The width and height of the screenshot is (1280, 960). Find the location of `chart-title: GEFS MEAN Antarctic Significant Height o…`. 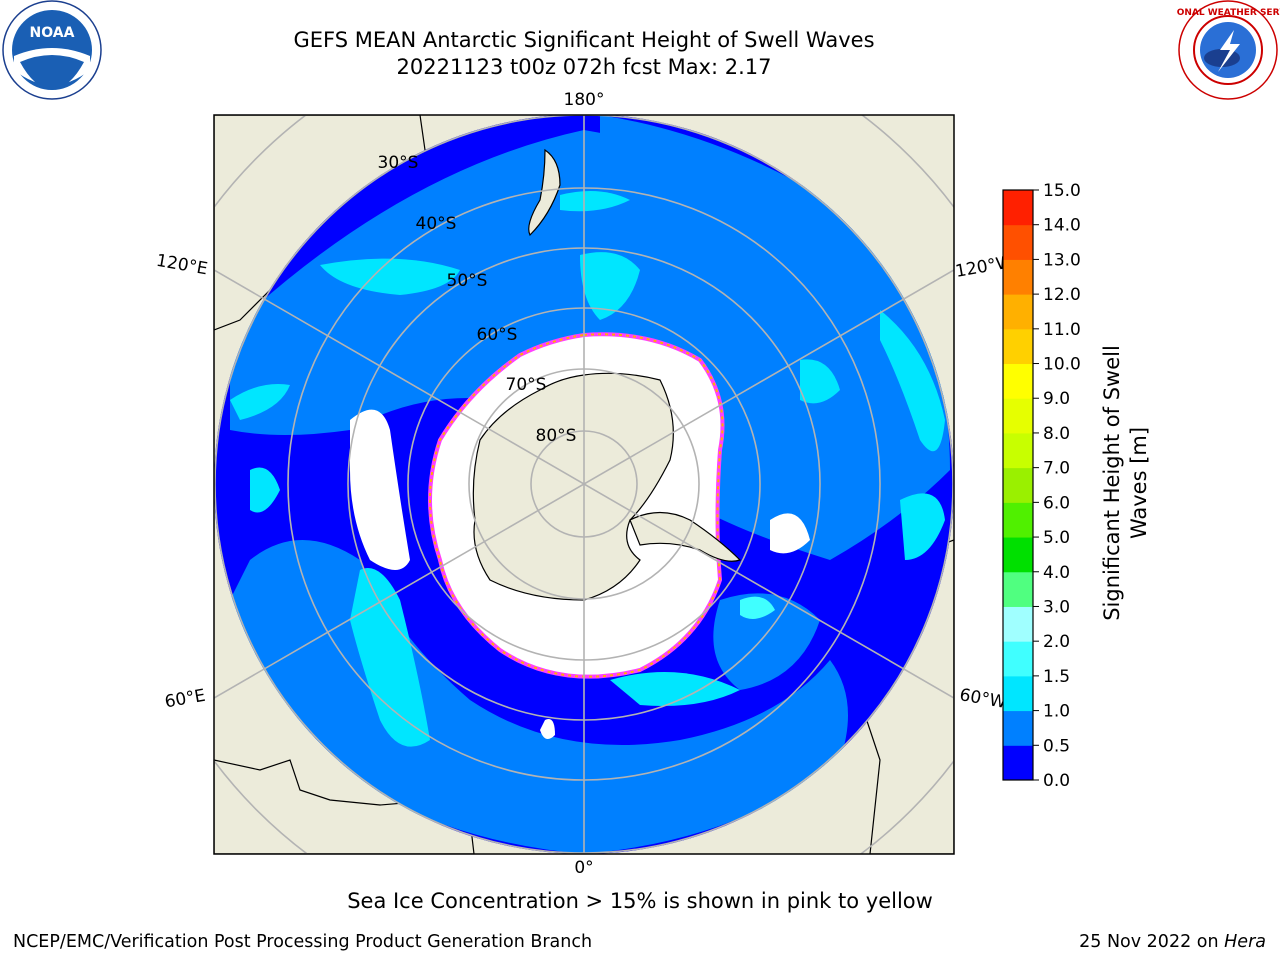

chart-title: GEFS MEAN Antarctic Significant Height o… is located at coordinates (584, 40).